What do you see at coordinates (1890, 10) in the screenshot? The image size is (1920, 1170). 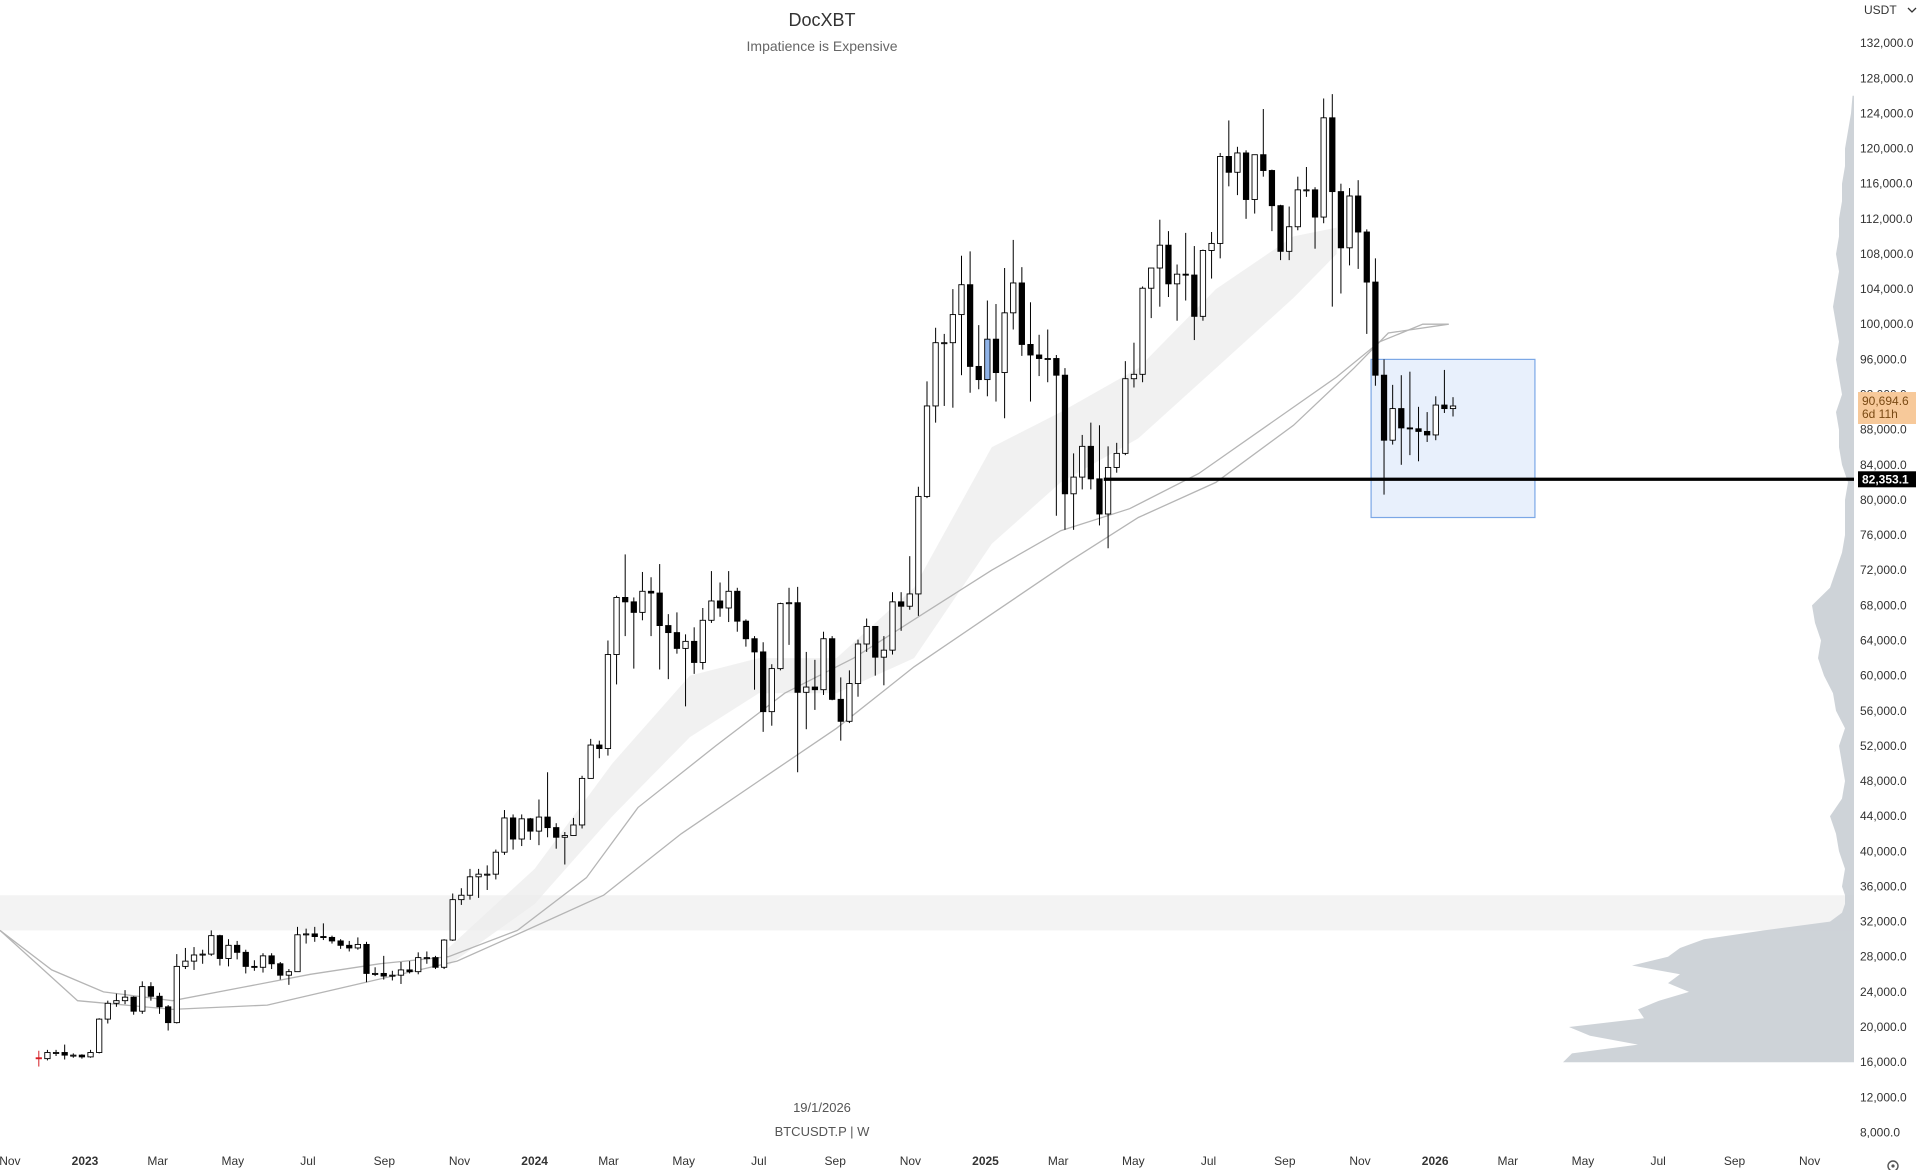 I see `currency-selector: USDT` at bounding box center [1890, 10].